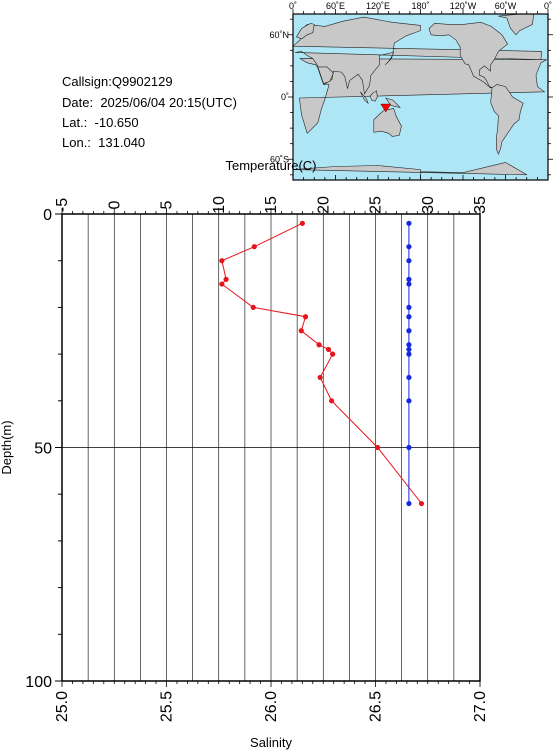  What do you see at coordinates (279, 159) in the screenshot?
I see `map-lat-label: 60˚S` at bounding box center [279, 159].